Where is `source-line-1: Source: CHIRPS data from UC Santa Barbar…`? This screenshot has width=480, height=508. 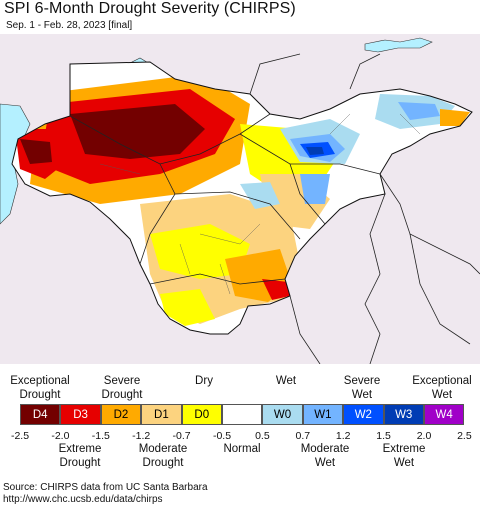 source-line-1: Source: CHIRPS data from UC Santa Barbar… is located at coordinates (105, 487).